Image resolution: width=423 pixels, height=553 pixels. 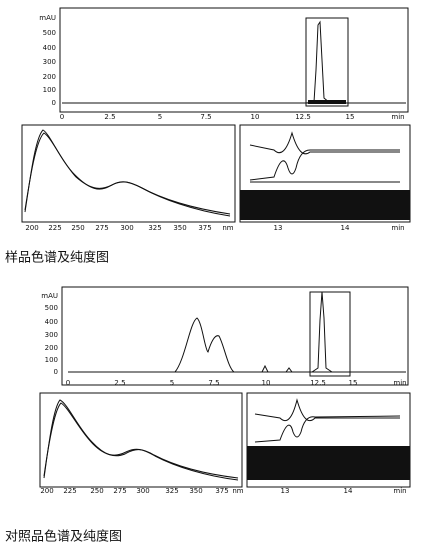 I want to click on chromatogram-frame, so click(x=235, y=336).